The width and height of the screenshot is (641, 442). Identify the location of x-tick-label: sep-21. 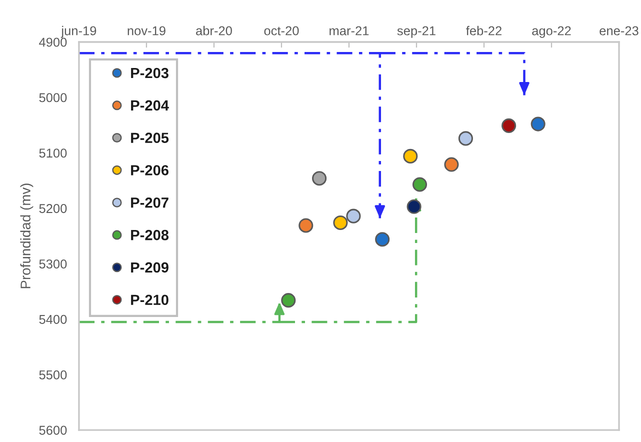
(416, 32).